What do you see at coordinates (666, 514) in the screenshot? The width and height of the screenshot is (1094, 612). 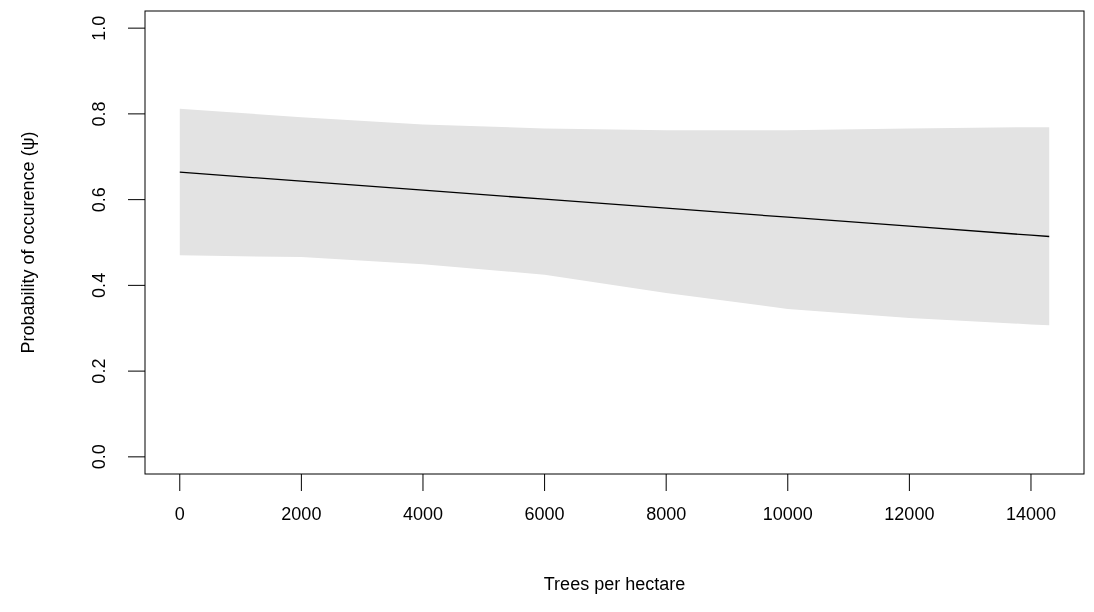 I see `x-tick-label: 8000` at bounding box center [666, 514].